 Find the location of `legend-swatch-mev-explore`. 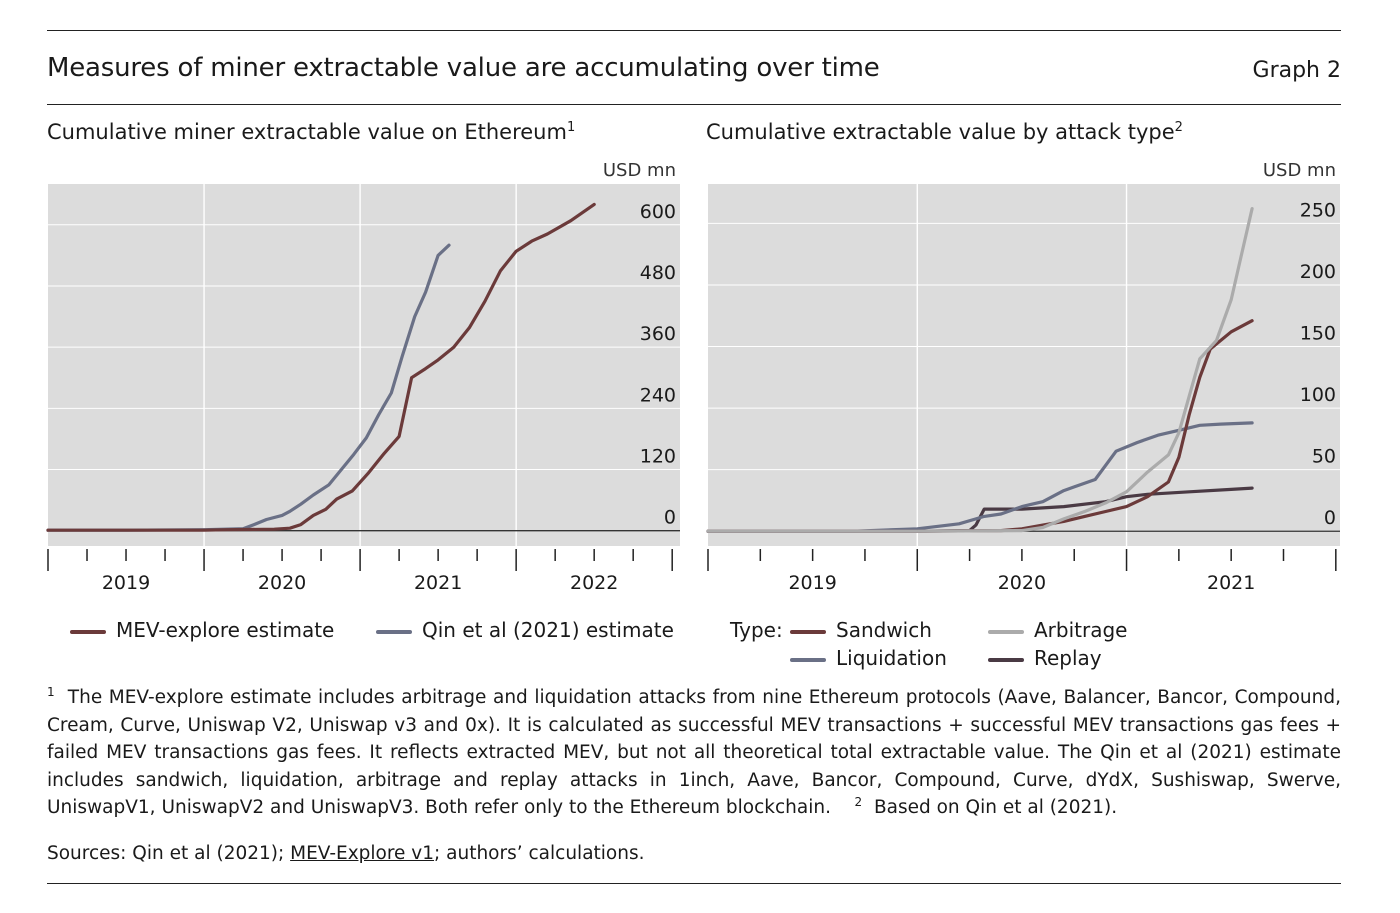

legend-swatch-mev-explore is located at coordinates (88, 631).